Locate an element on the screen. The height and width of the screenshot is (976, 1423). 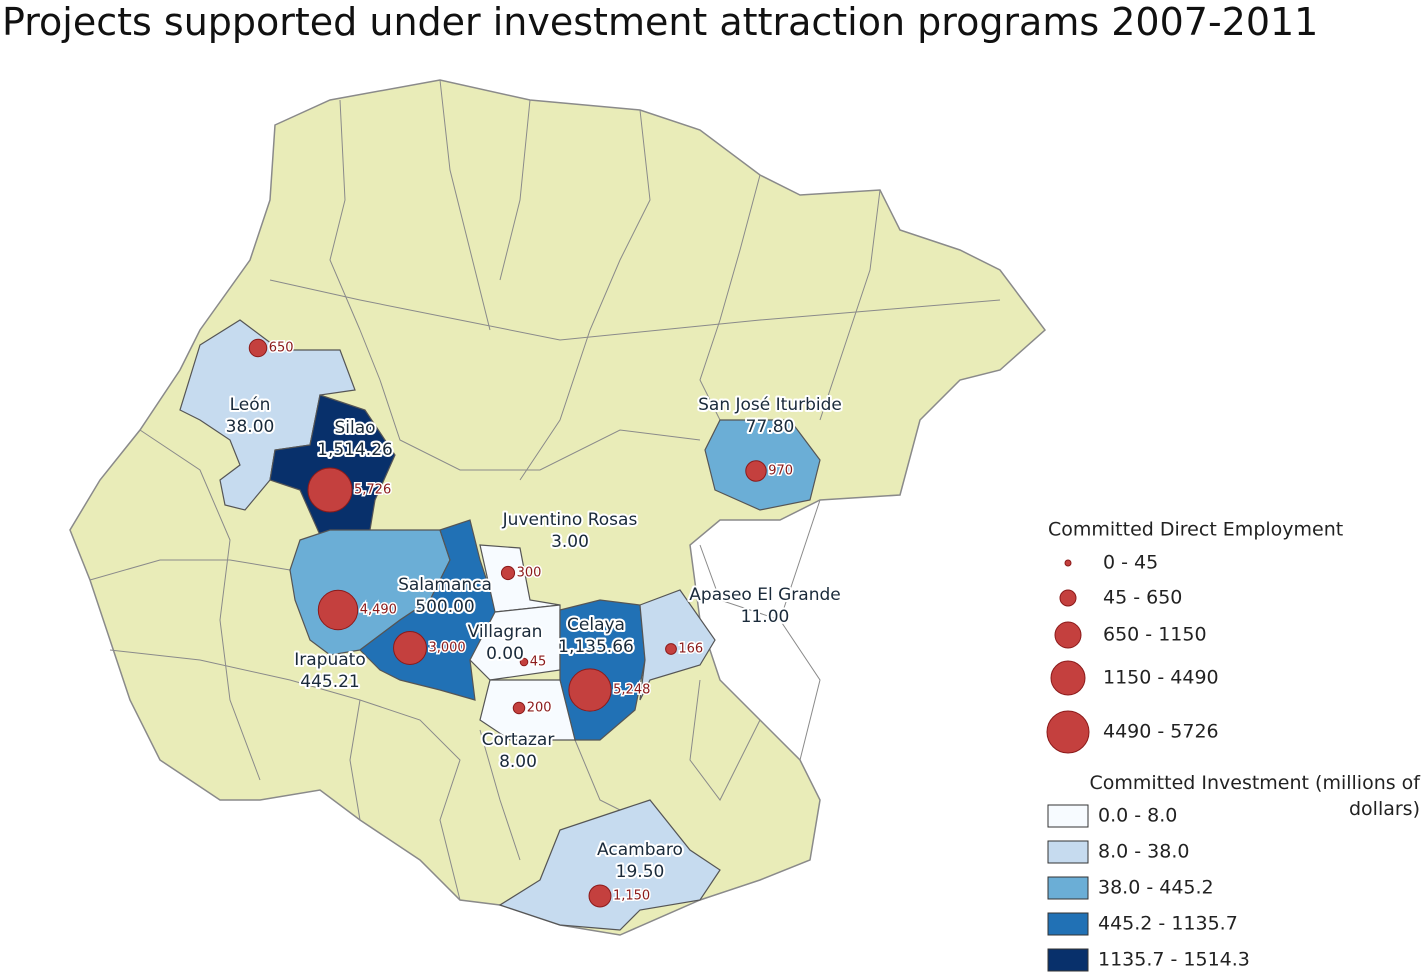
investment-label: 19.50 is located at coordinates (640, 872).